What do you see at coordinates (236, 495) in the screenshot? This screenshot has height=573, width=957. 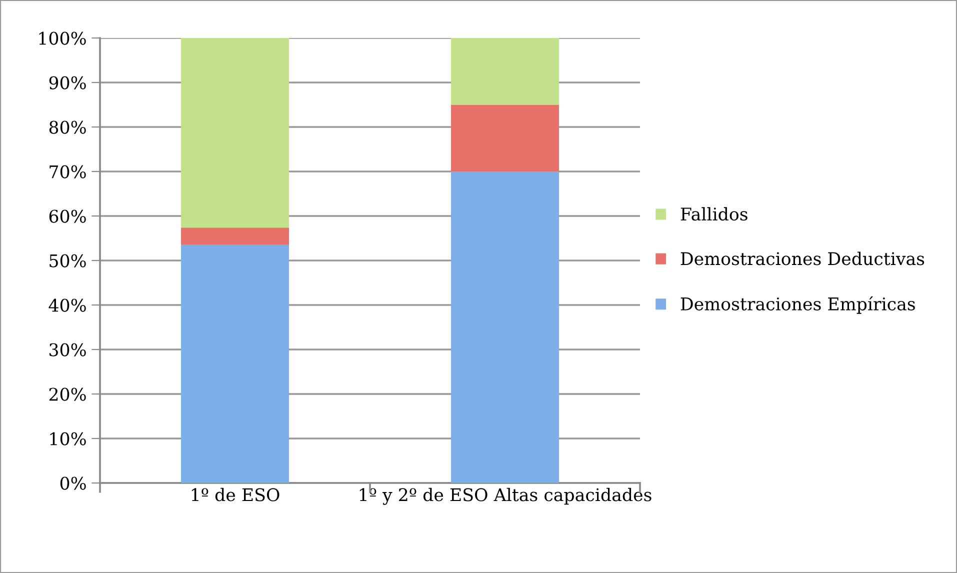 I see `x-tick-label: 1º de ESO` at bounding box center [236, 495].